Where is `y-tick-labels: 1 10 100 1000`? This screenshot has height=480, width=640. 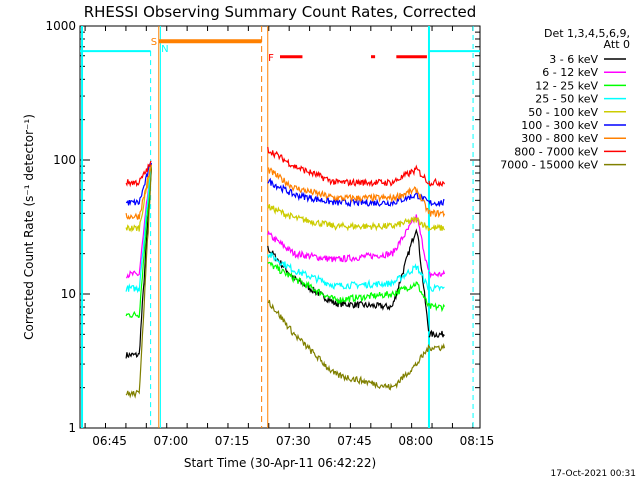
y-tick-labels: 1 10 100 1000 is located at coordinates (60, 227).